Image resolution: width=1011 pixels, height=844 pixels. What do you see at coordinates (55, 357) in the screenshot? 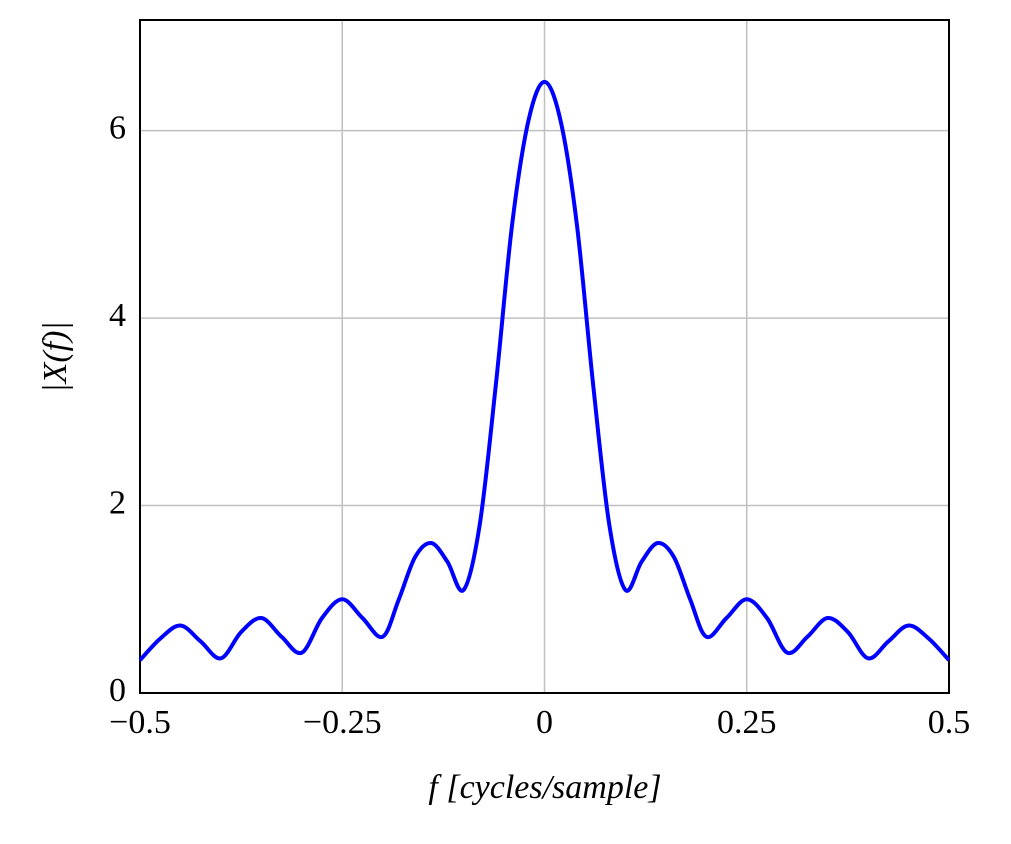
I see `y-axis-label: |X(f)|` at bounding box center [55, 357].